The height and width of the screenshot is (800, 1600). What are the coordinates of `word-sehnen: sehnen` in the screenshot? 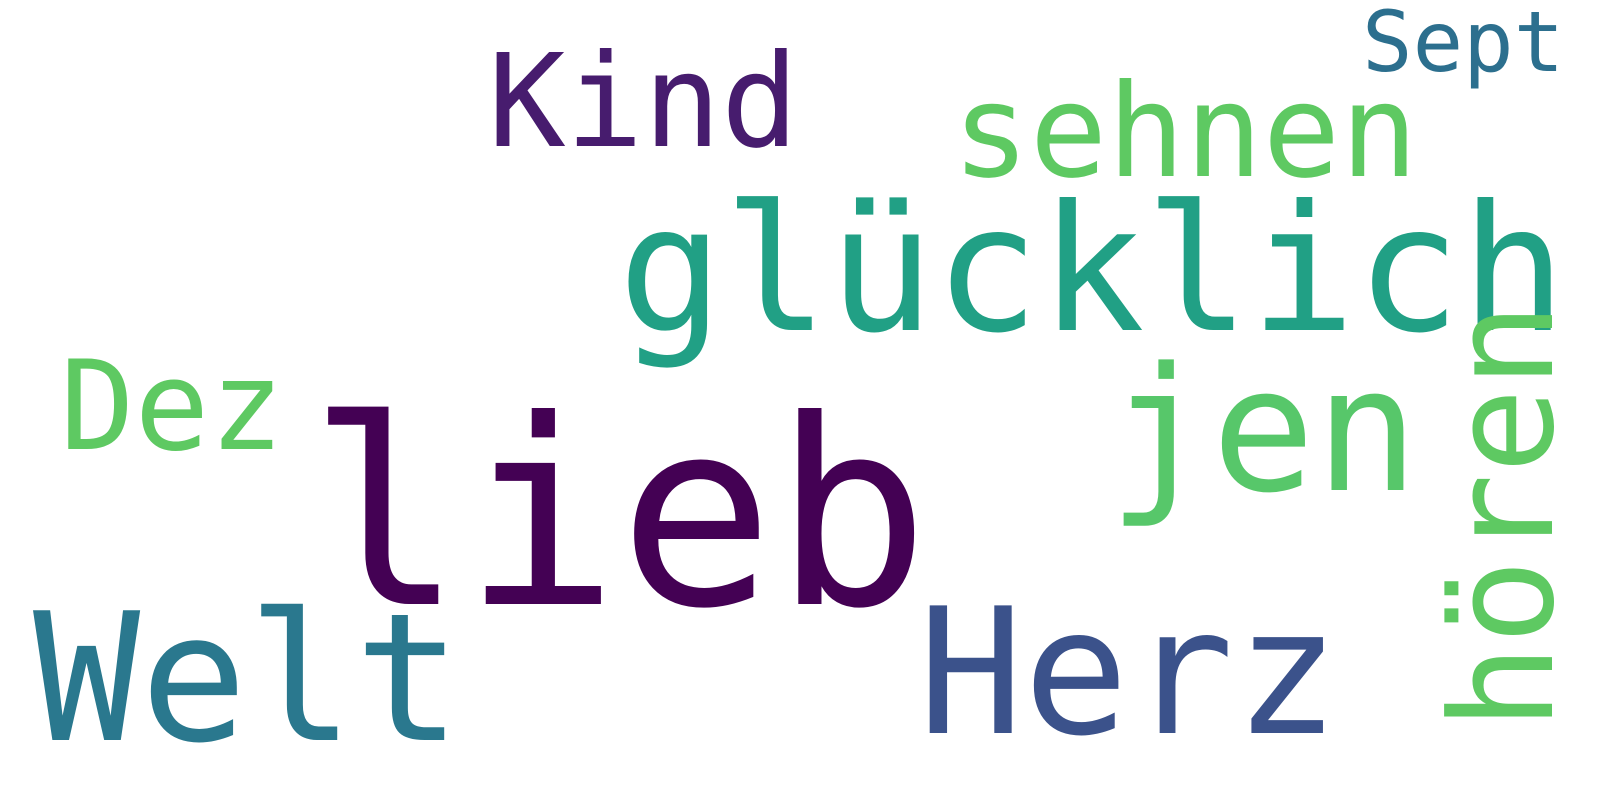 It's located at (1185, 132).